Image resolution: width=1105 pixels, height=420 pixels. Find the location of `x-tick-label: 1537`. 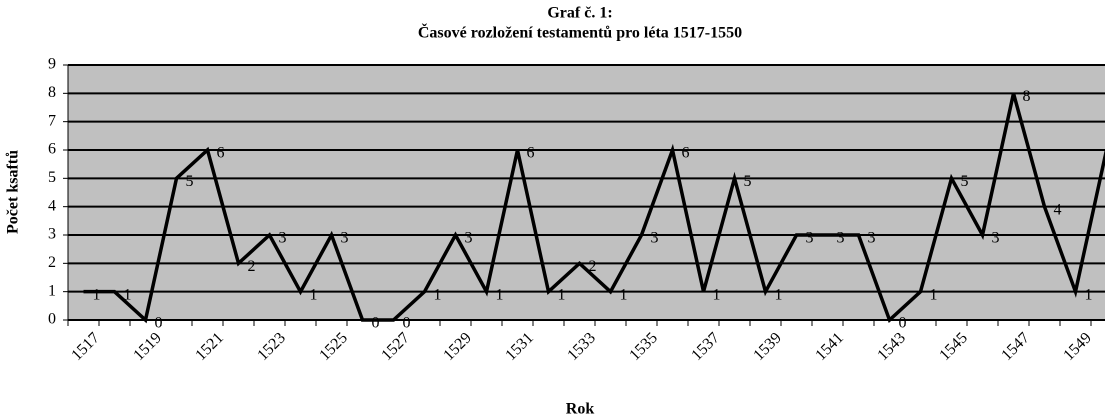

x-tick-label: 1537 is located at coordinates (705, 346).